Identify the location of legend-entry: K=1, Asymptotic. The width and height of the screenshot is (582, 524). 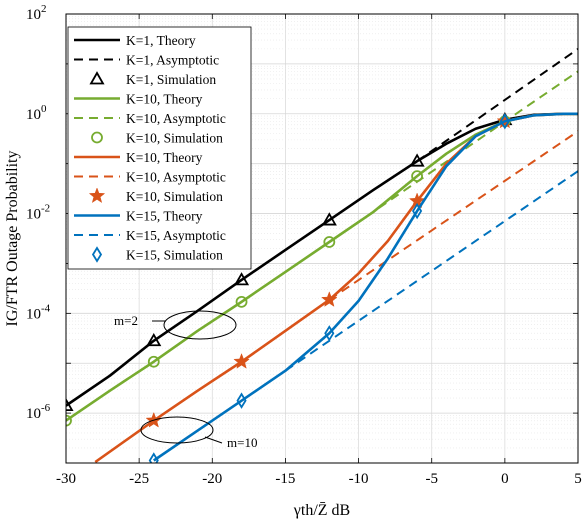
(146, 60).